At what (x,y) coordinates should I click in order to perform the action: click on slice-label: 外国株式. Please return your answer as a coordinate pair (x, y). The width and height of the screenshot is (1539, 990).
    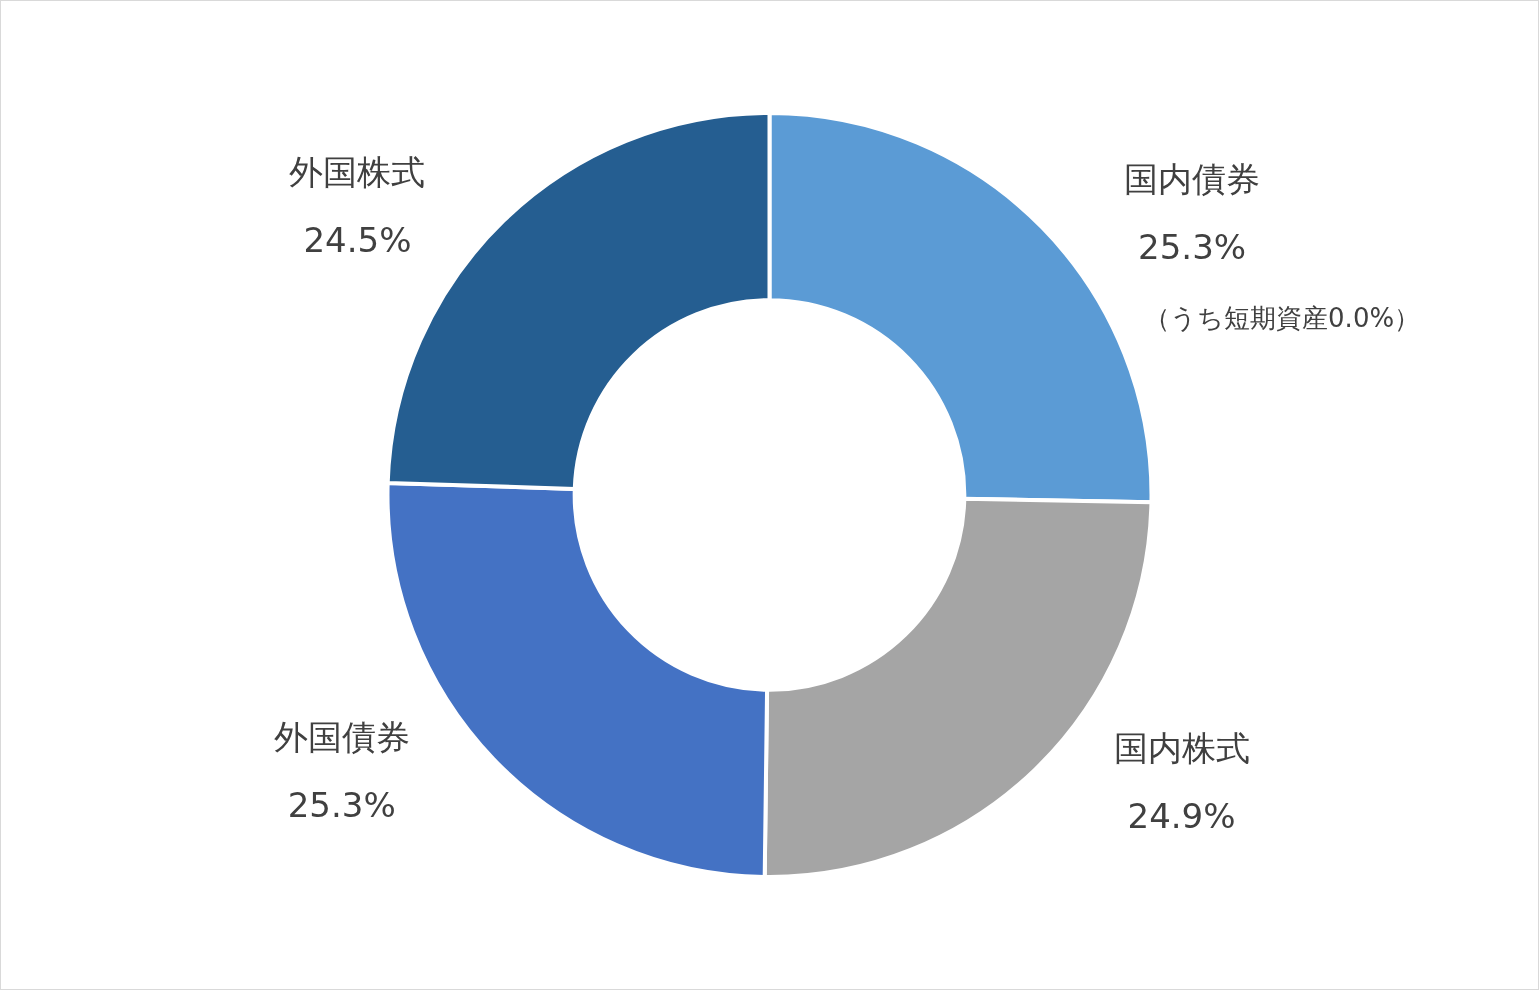
    Looking at the image, I should click on (357, 171).